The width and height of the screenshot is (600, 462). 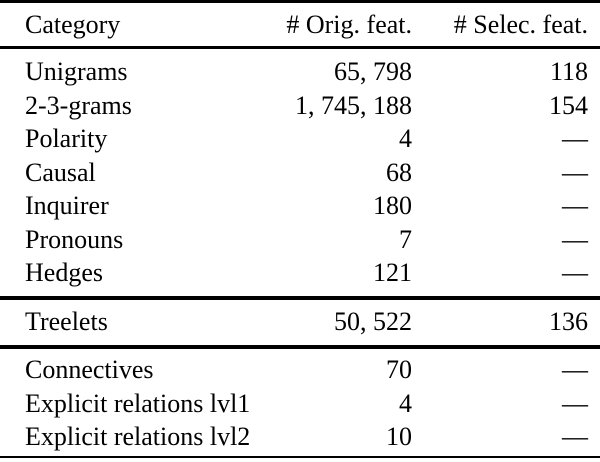 I want to click on header-orig-feat: # Orig. feat., so click(x=349, y=24).